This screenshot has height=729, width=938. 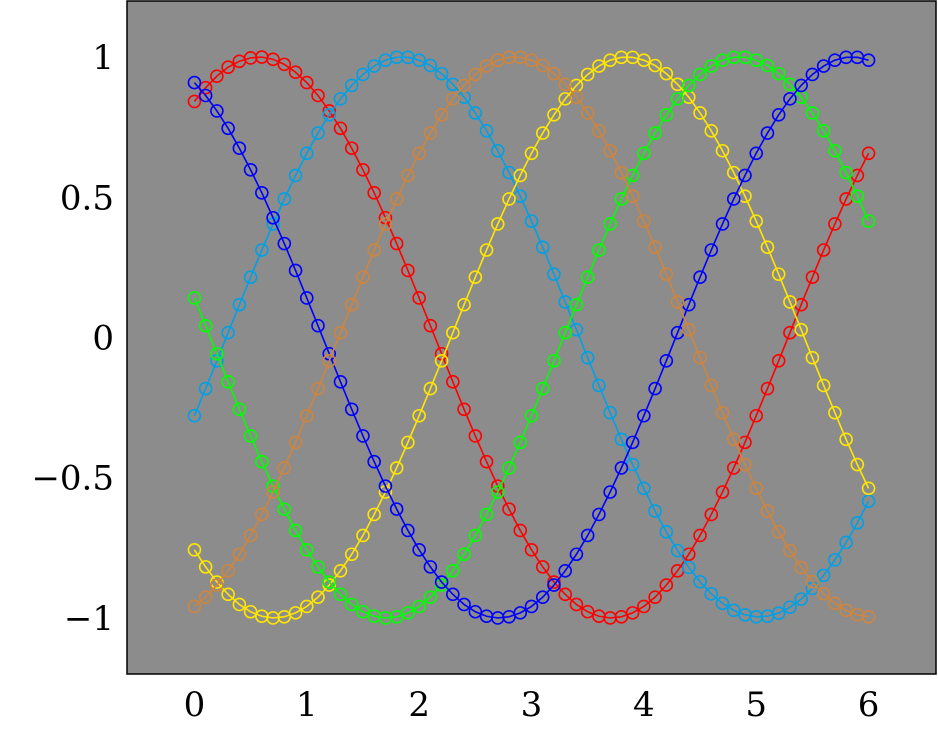 I want to click on x-tick-label: 2, so click(x=419, y=705).